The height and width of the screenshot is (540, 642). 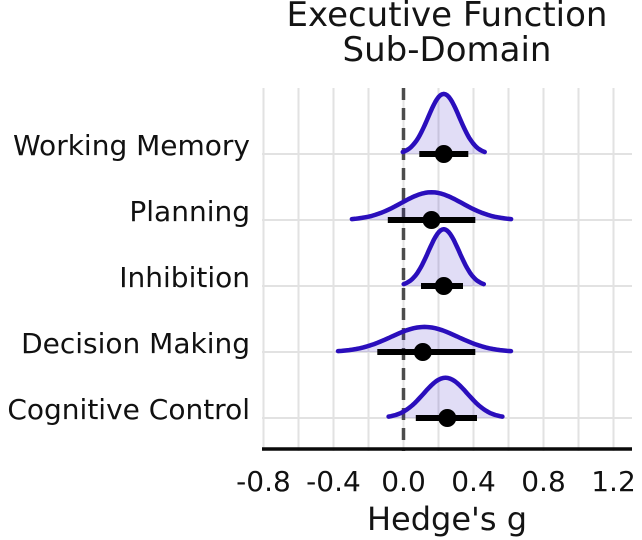 I want to click on point-estimate-planning, so click(x=431, y=220).